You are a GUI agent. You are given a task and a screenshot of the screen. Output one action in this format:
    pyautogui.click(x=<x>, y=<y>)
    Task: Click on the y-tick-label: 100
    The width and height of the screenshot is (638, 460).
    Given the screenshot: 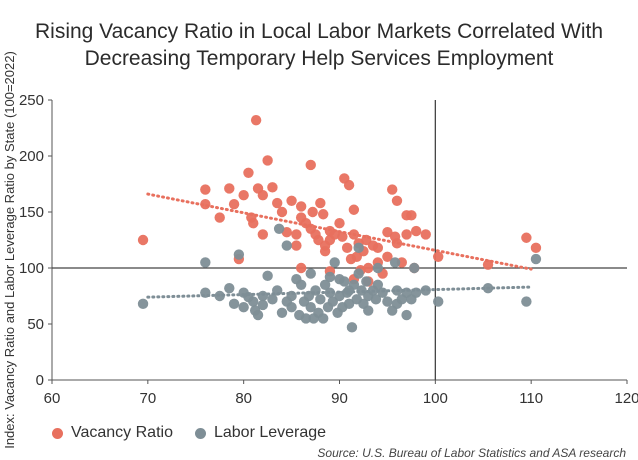 What is the action you would take?
    pyautogui.click(x=31, y=268)
    